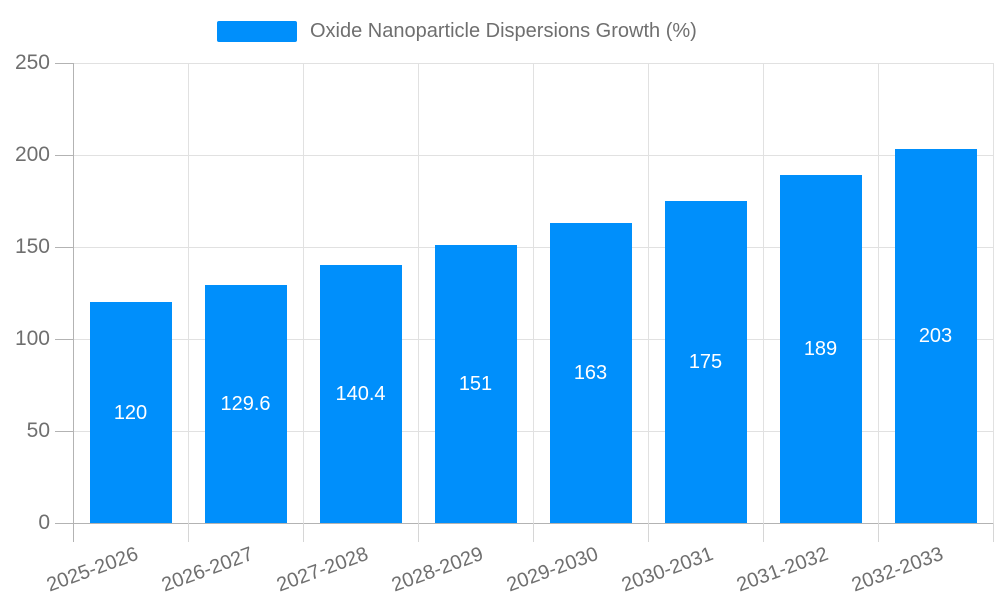 The height and width of the screenshot is (600, 1000). What do you see at coordinates (667, 570) in the screenshot?
I see `x-axis-tick-label: 2030-2031` at bounding box center [667, 570].